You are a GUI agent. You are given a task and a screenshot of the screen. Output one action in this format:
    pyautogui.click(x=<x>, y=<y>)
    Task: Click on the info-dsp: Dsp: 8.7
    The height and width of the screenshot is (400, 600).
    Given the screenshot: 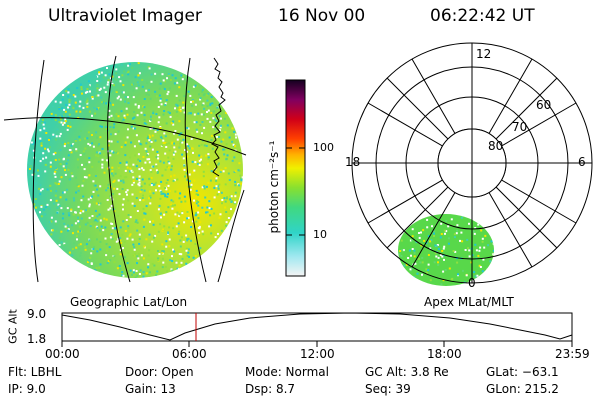 What is the action you would take?
    pyautogui.click(x=270, y=389)
    